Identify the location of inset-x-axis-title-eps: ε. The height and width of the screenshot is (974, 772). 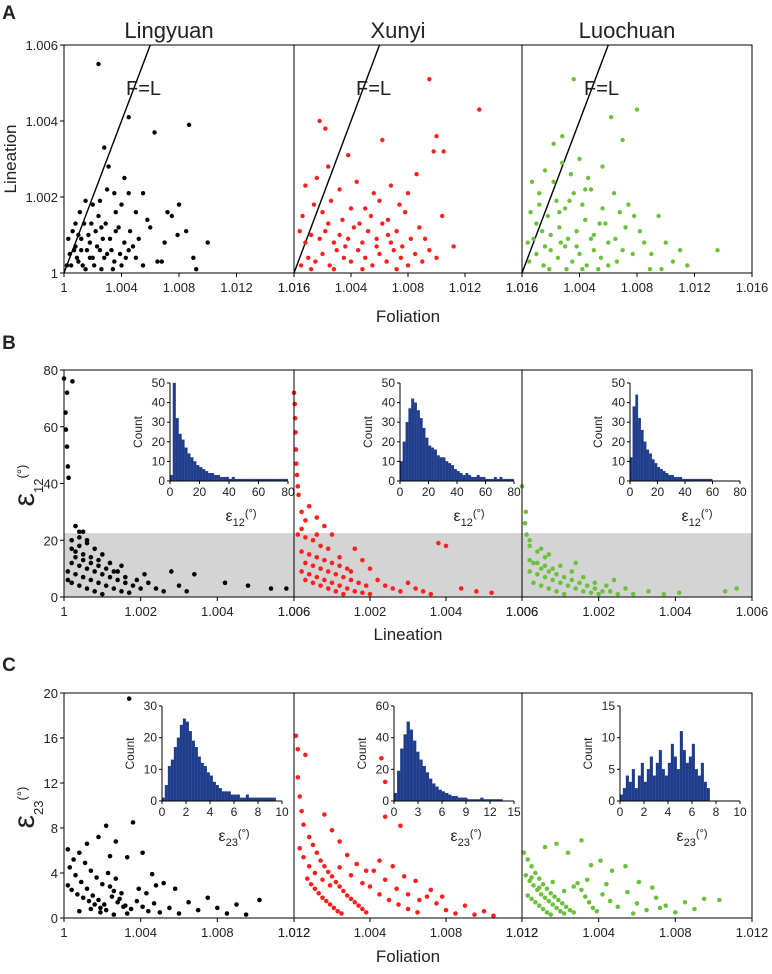
(453, 836).